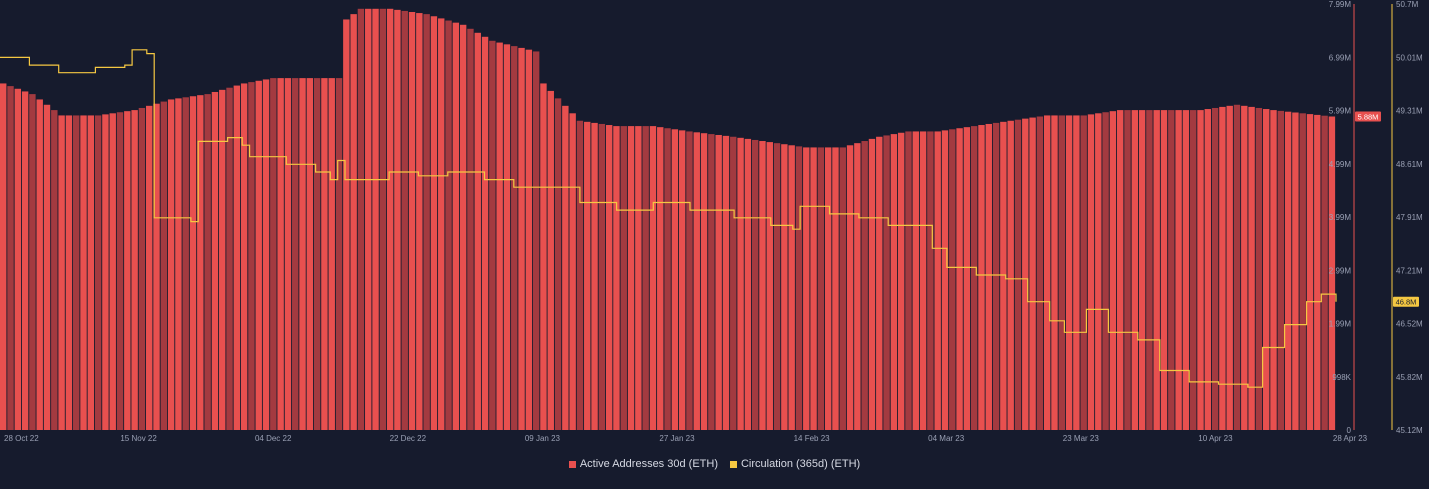 This screenshot has height=489, width=1429. I want to click on right-y-tick-label: 45.82M, so click(1409, 377).